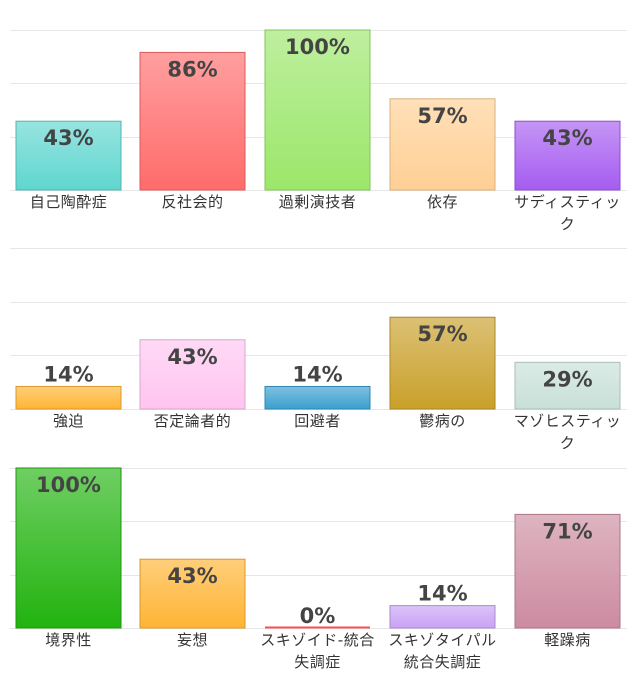  Describe the element at coordinates (318, 616) in the screenshot. I see `data-label: 0%` at that location.